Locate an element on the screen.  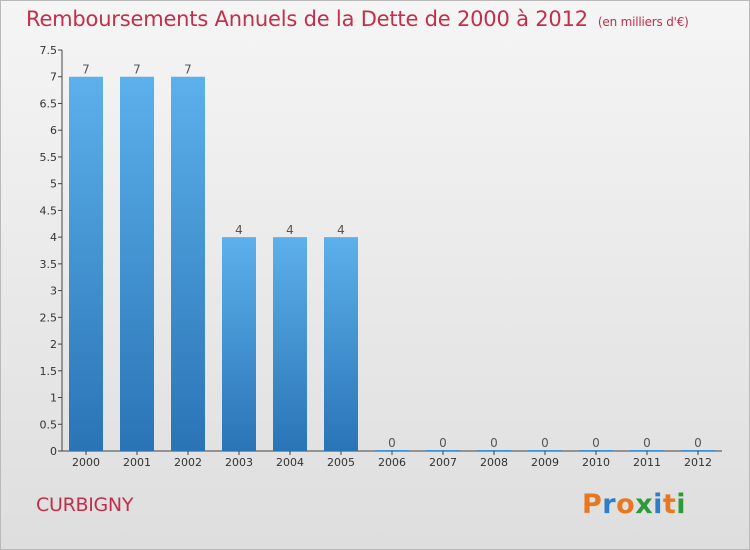
logo-letter: P is located at coordinates (592, 504).